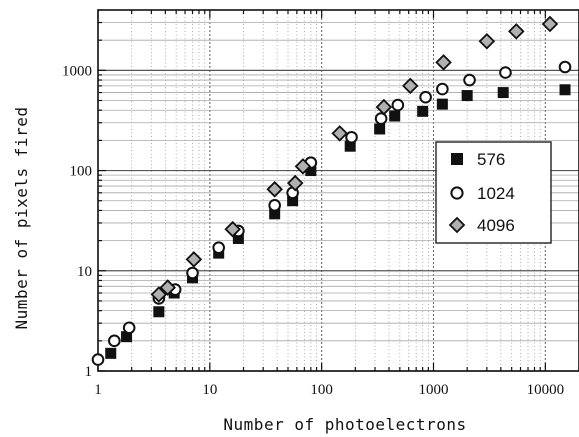 This screenshot has height=437, width=579. I want to click on x-tick-label: 10000, so click(546, 390).